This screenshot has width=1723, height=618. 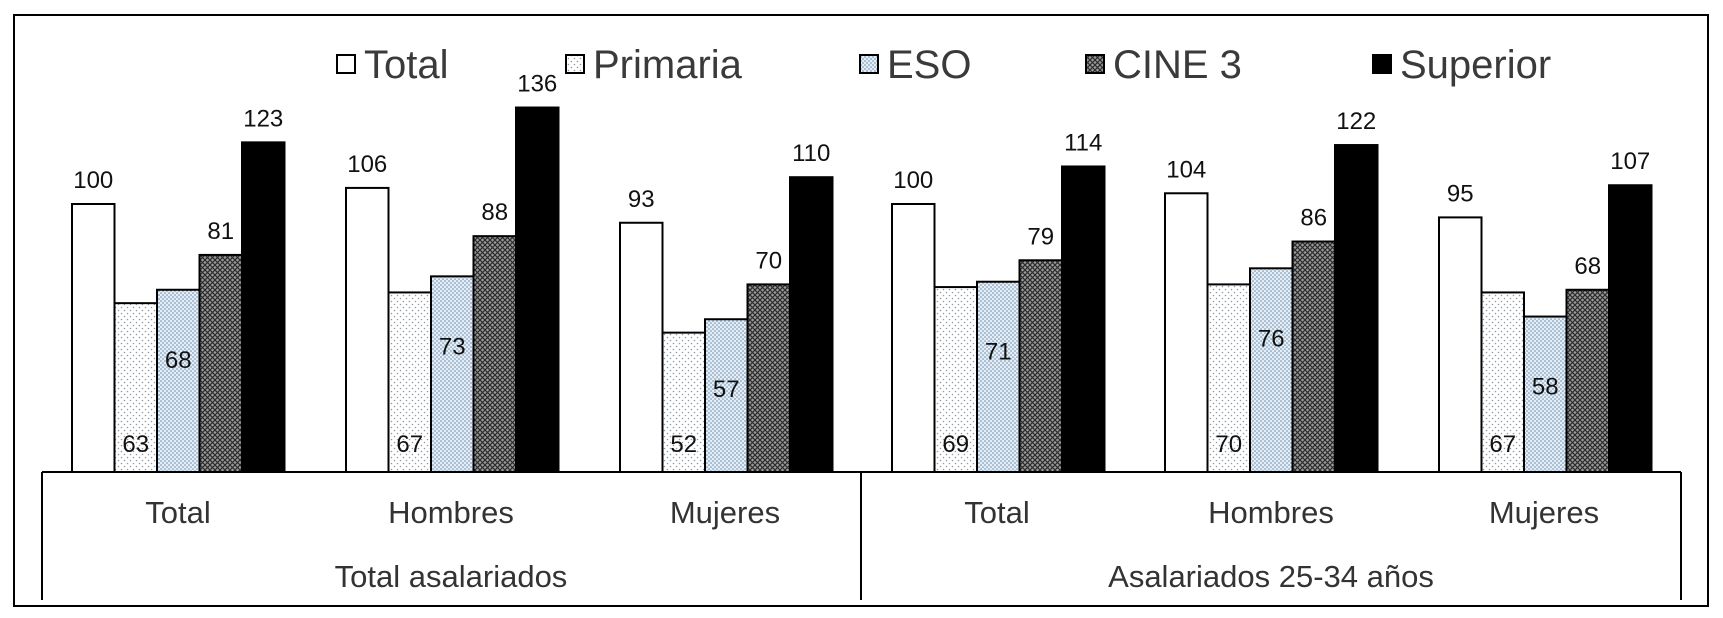 What do you see at coordinates (537, 290) in the screenshot?
I see `bar-g0-c1-s4` at bounding box center [537, 290].